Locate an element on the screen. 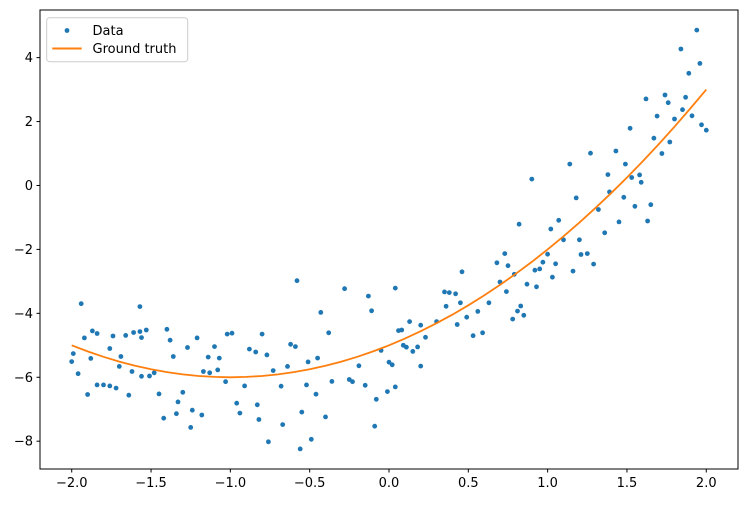 The image size is (747, 505). x-tick-label: −1.0 is located at coordinates (231, 483).